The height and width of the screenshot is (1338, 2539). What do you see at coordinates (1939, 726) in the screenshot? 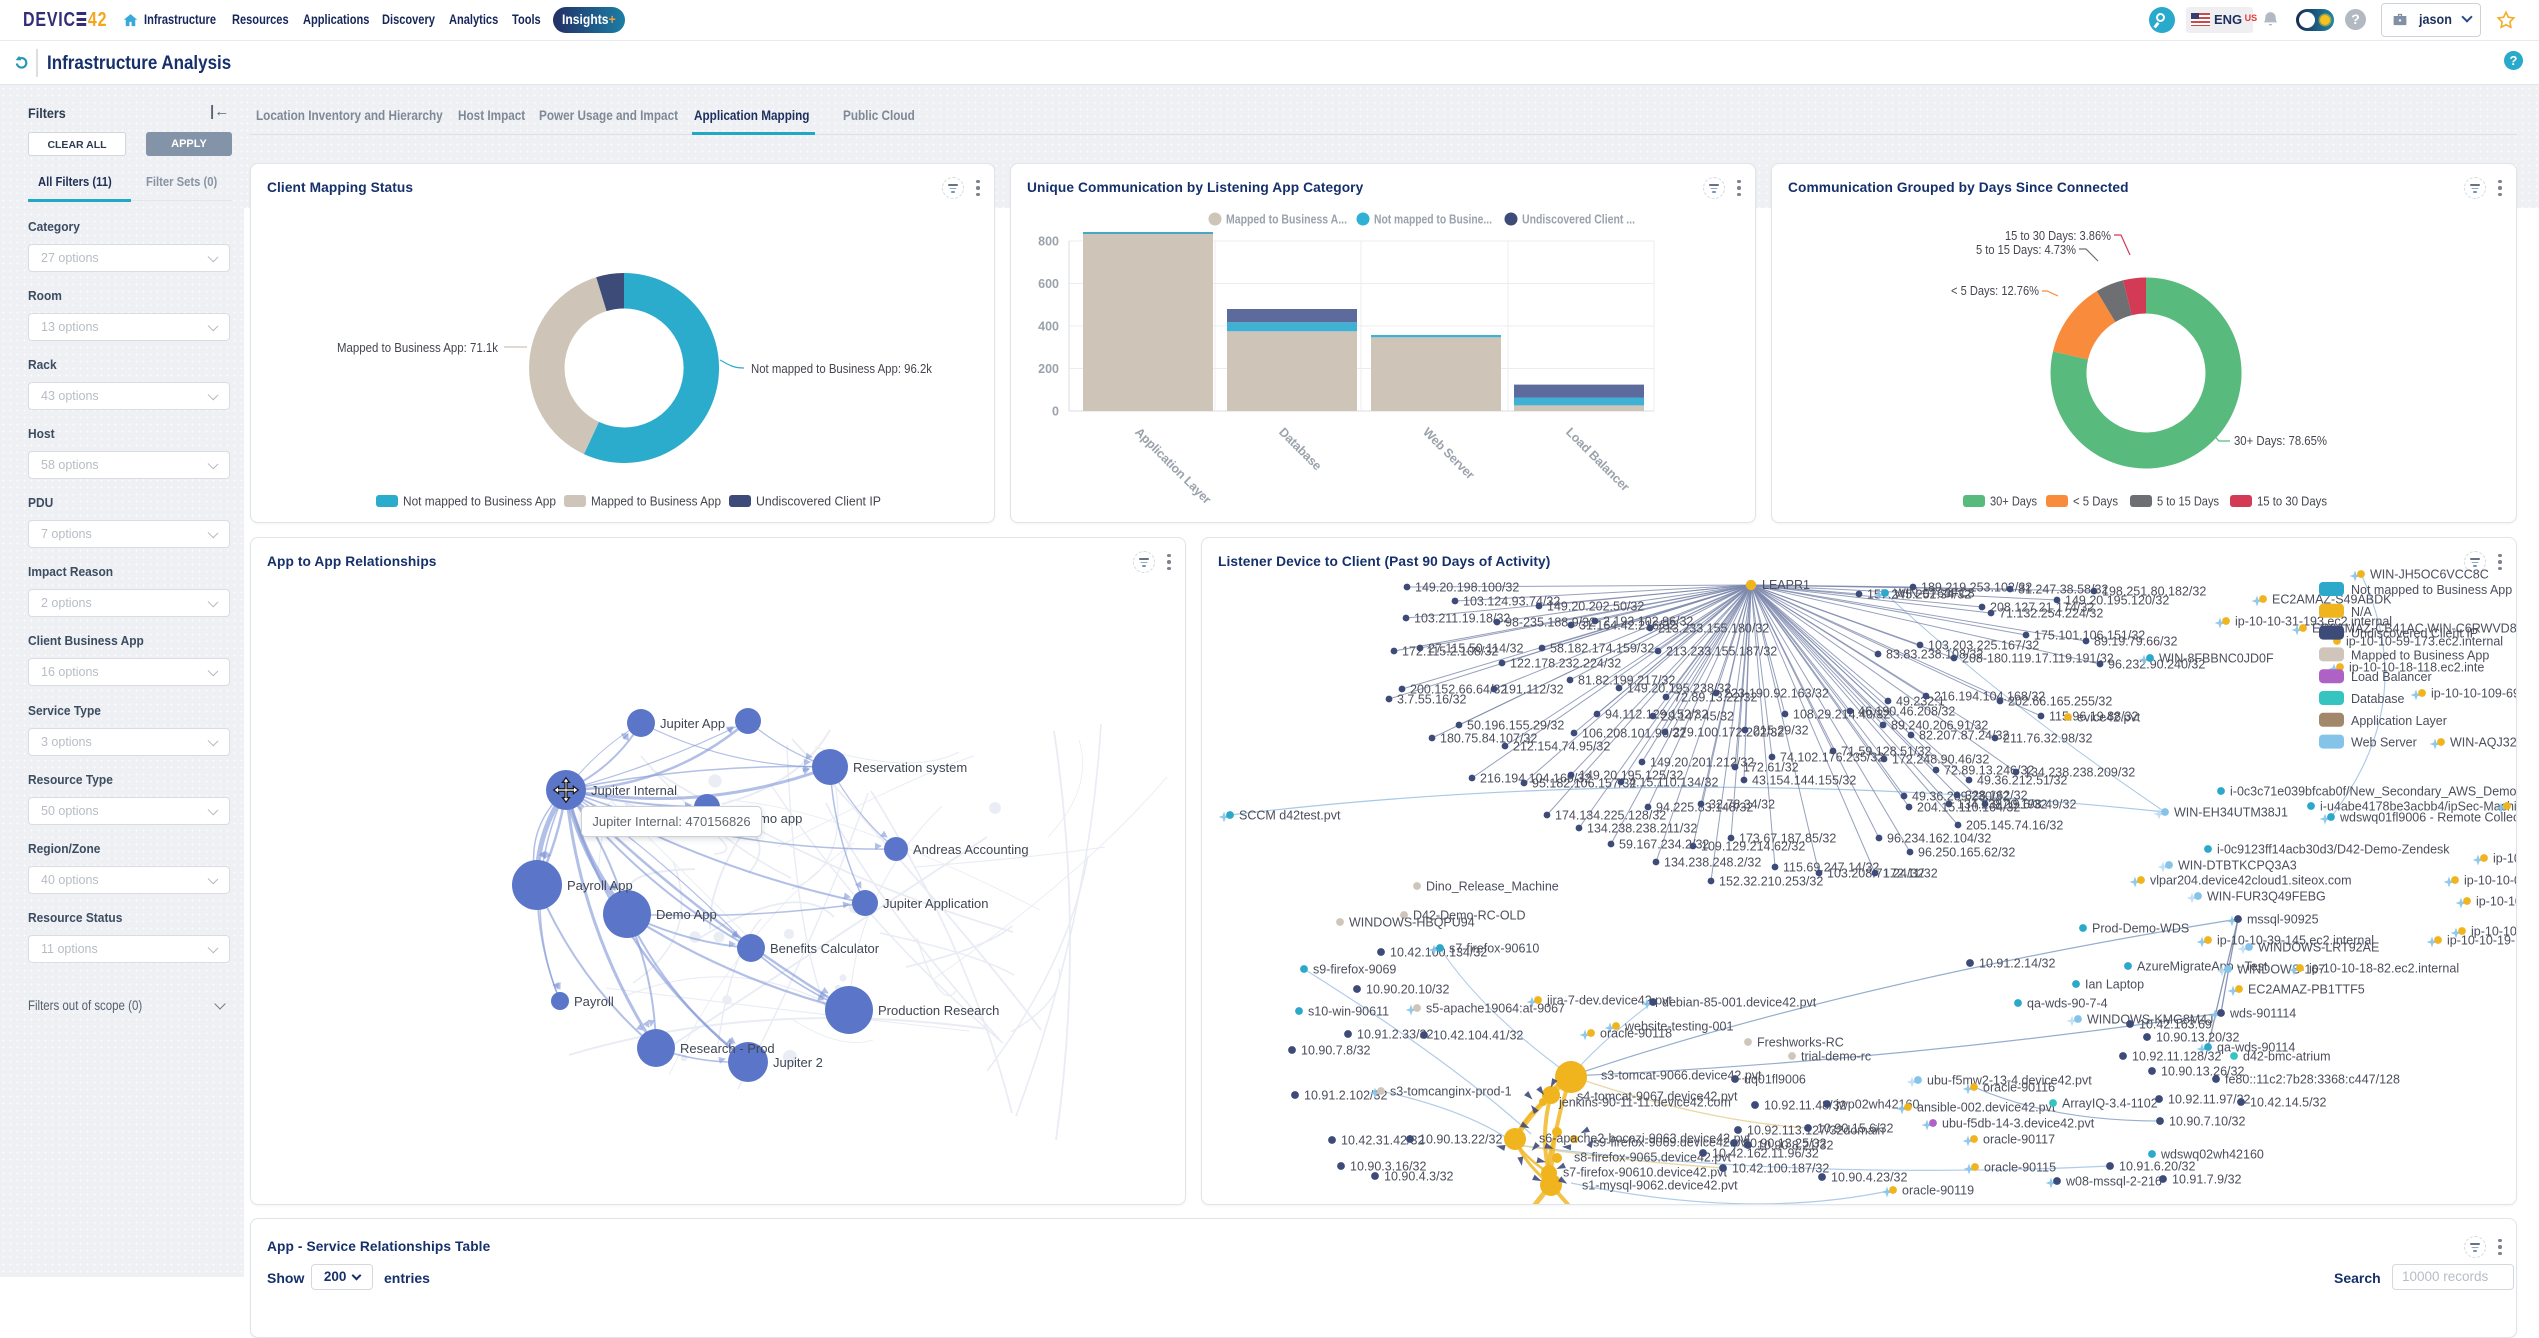
I see `svg-text: 89.240.206.91/32` at bounding box center [1939, 726].